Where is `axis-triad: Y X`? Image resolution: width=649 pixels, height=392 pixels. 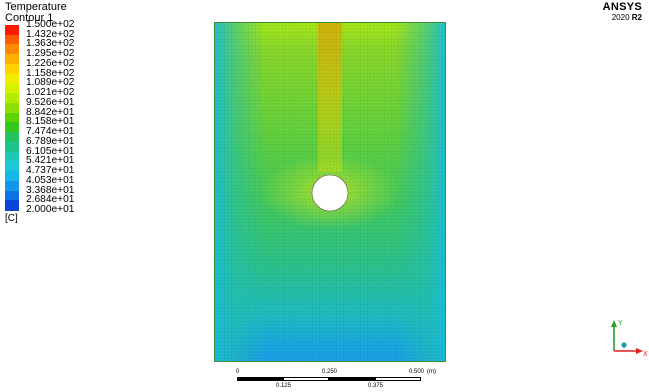
axis-triad: Y X is located at coordinates (629, 339).